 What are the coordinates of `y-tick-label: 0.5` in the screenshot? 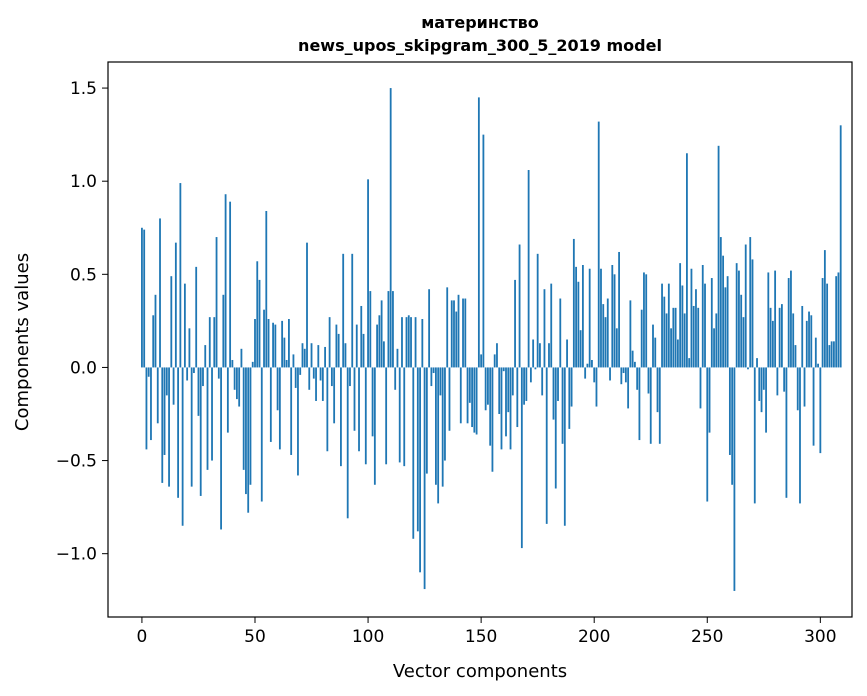 It's located at (83, 275).